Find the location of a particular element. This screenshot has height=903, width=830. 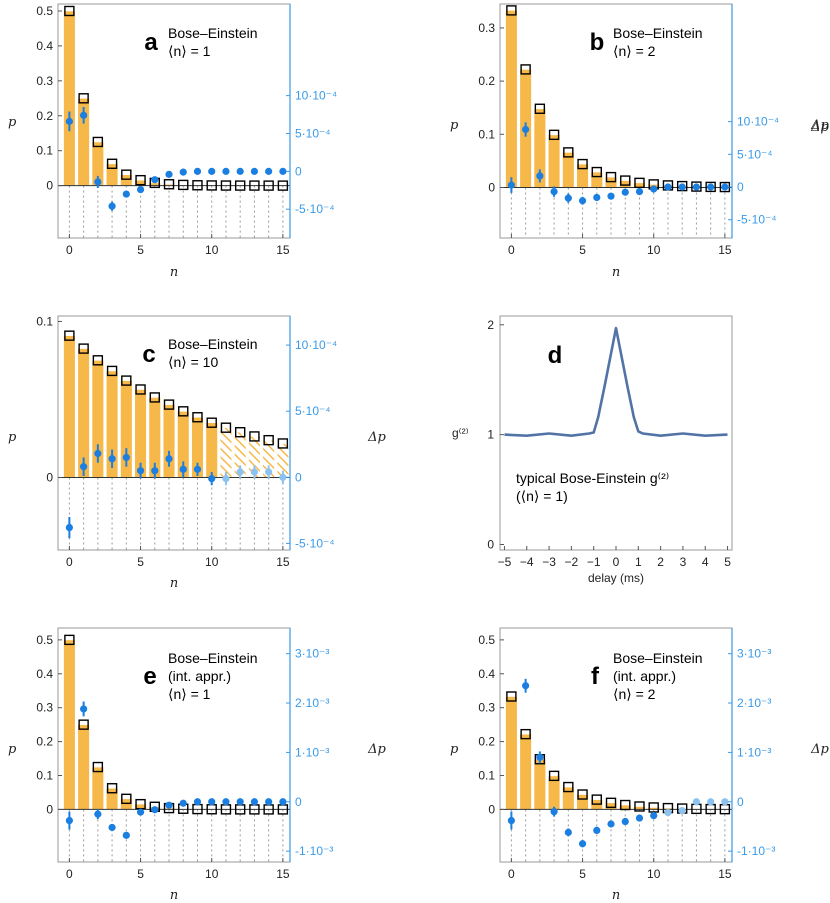

y-tick-label: 1 is located at coordinates (490, 435).